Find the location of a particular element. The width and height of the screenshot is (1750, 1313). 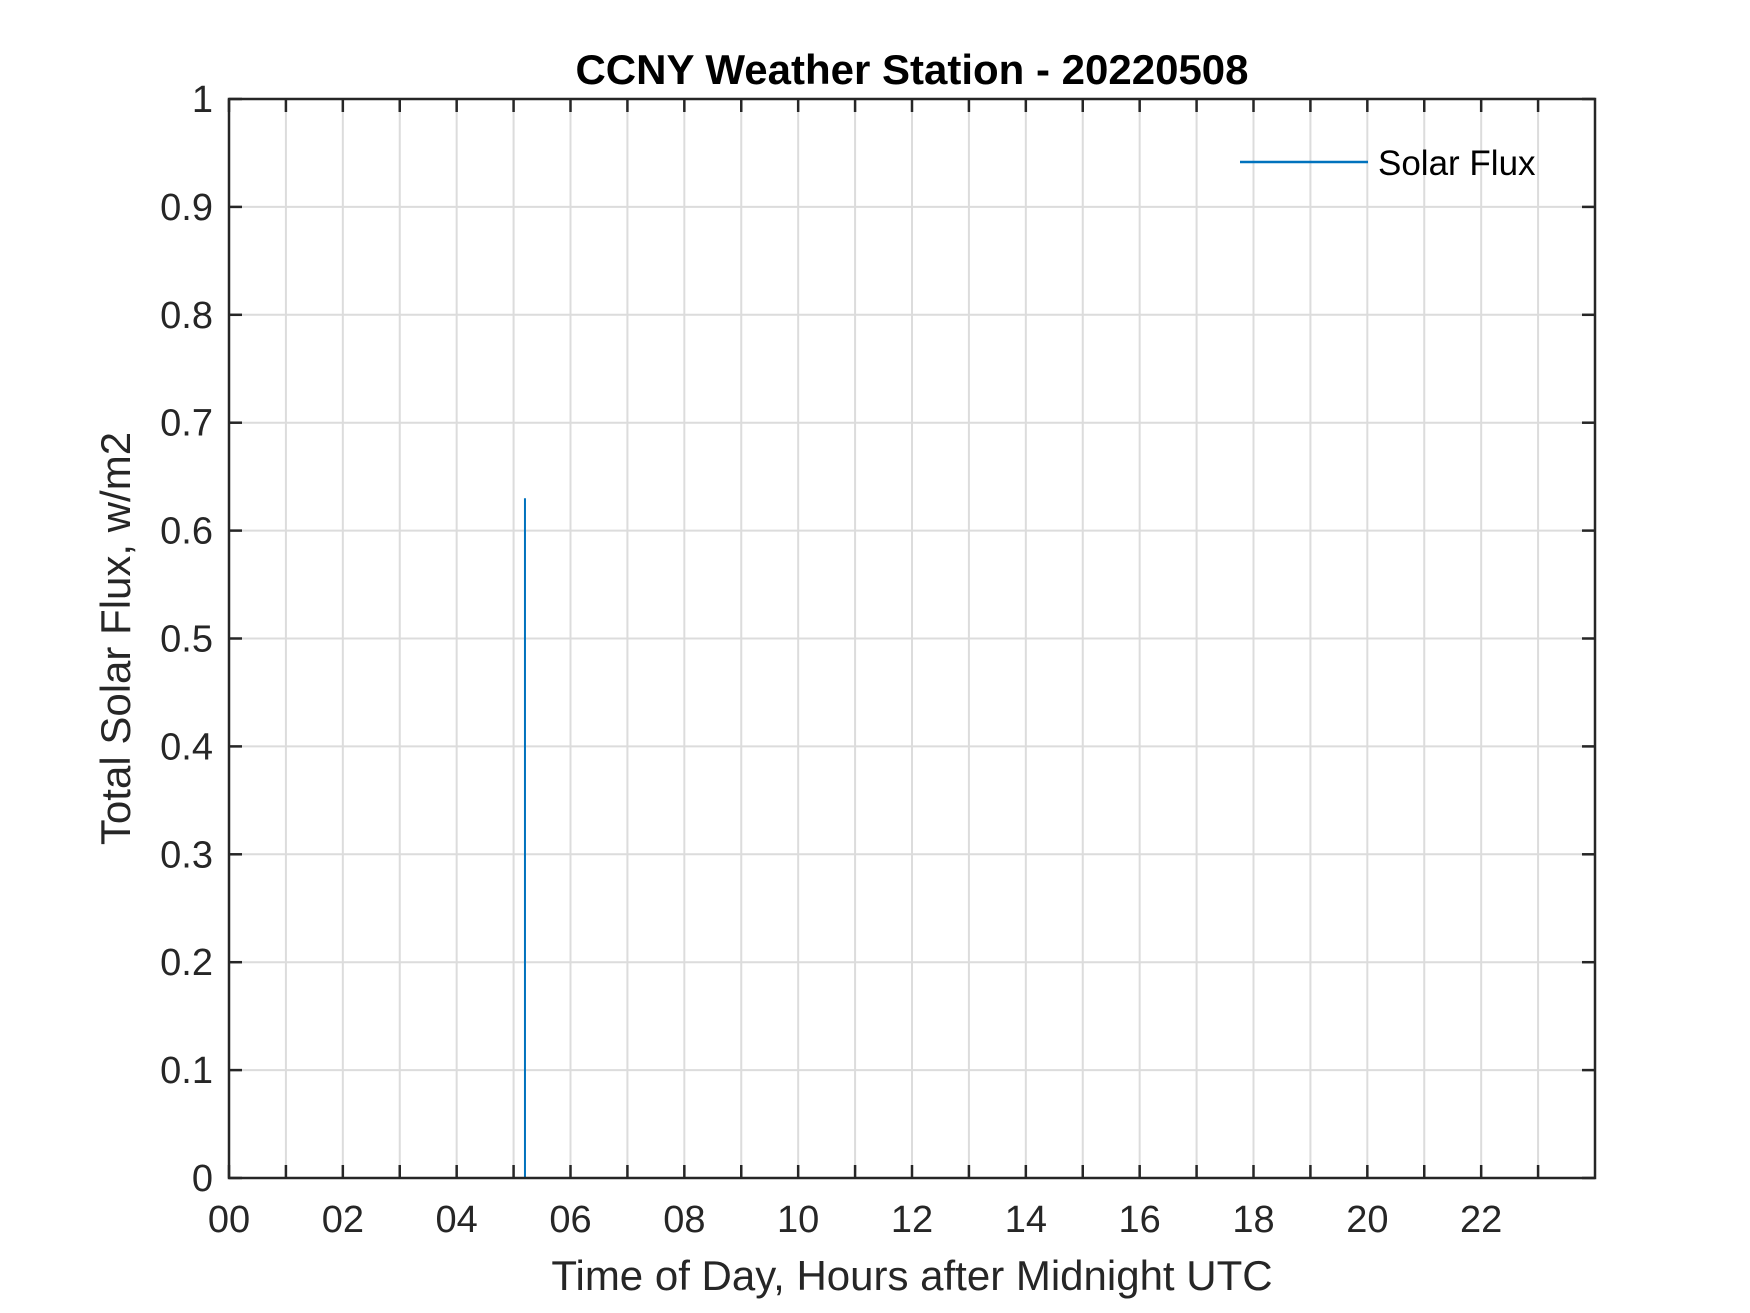

x-tick-label: 18 is located at coordinates (1253, 1220).